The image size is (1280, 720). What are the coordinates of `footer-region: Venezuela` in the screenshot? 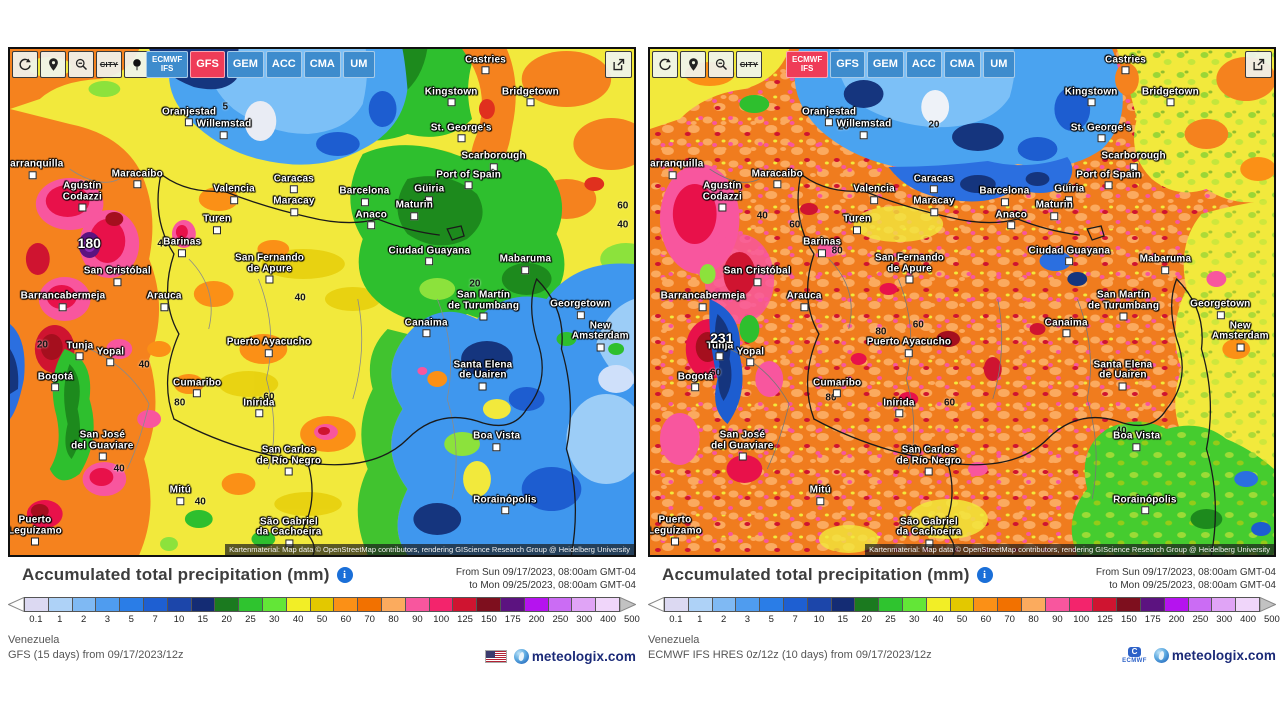 It's located at (34, 640).